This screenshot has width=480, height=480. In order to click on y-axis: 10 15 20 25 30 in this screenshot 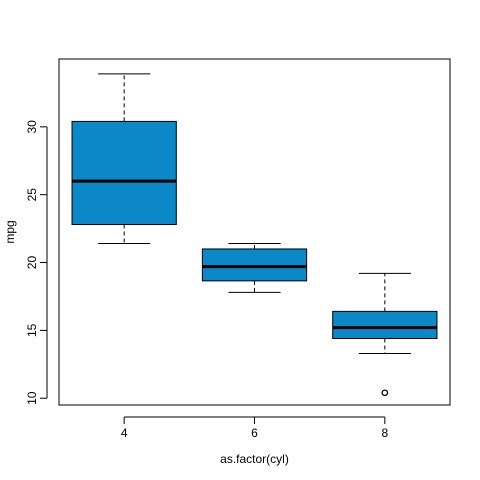, I will do `click(36, 262)`.